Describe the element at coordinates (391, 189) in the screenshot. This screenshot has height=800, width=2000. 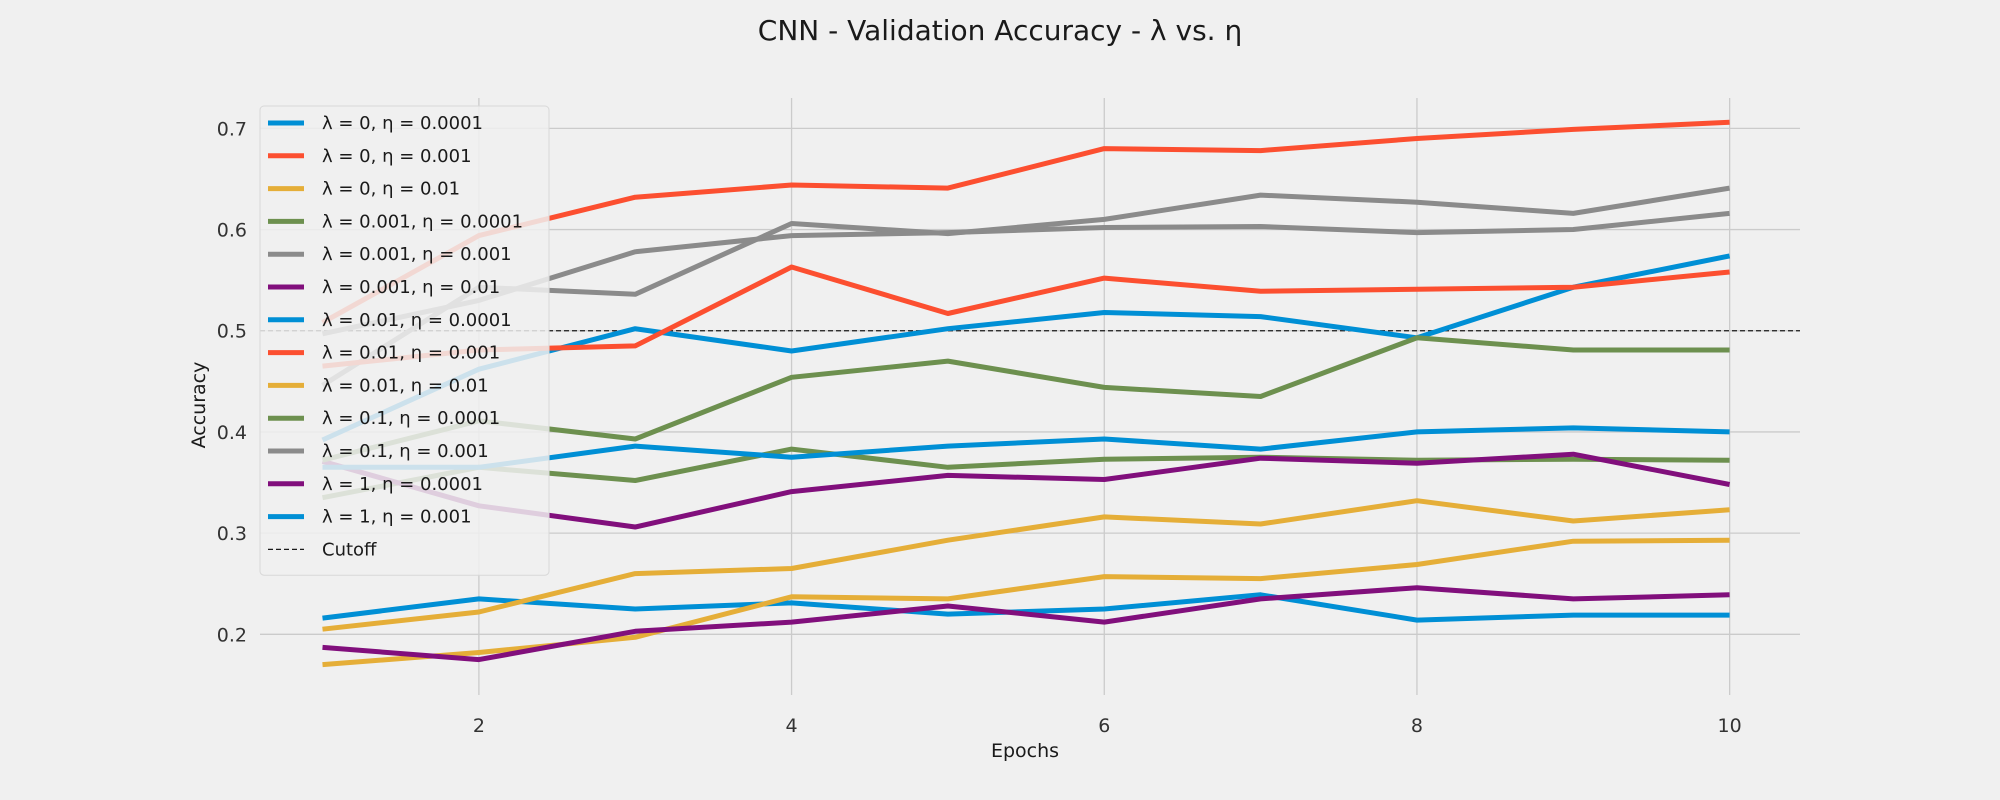
I see `legend-label: λ = 0, η = 0.01` at that location.